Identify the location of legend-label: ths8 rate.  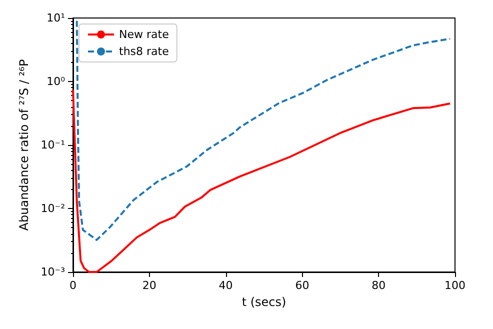
(144, 51).